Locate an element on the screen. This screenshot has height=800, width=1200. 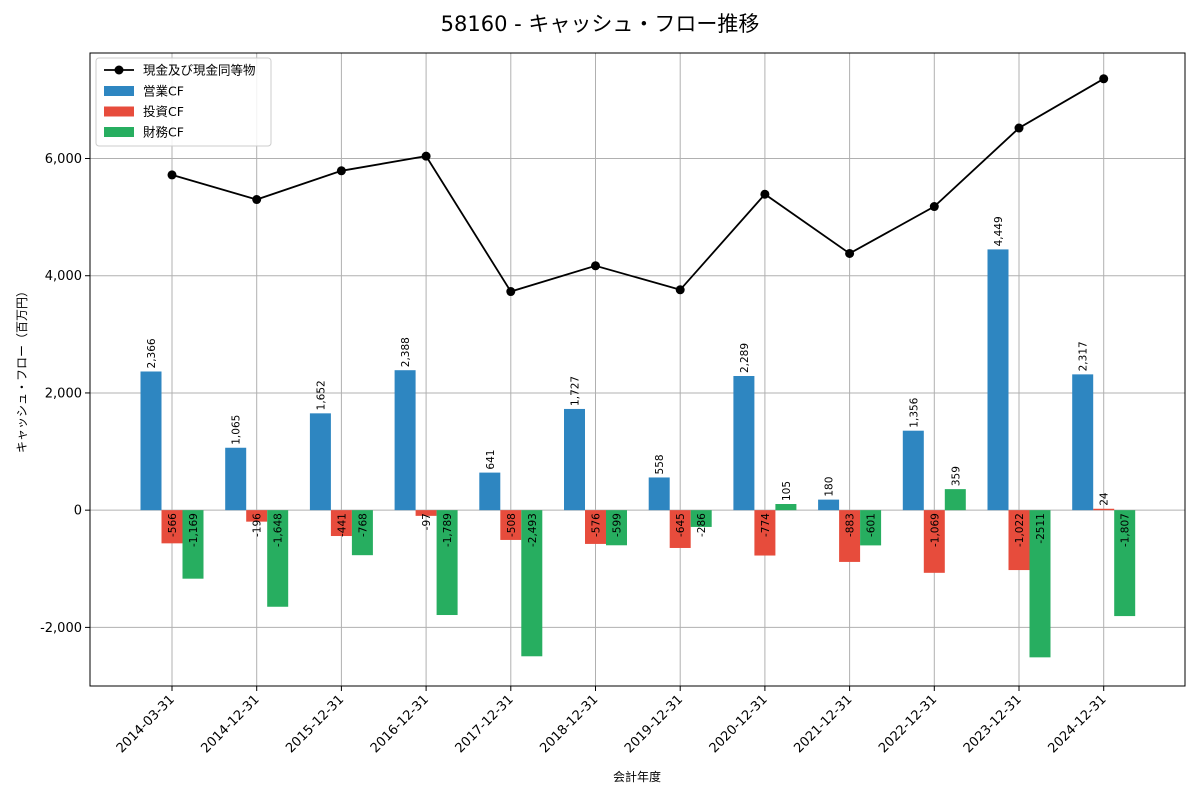
x-tick-label: 2014-12-31 is located at coordinates (230, 724).